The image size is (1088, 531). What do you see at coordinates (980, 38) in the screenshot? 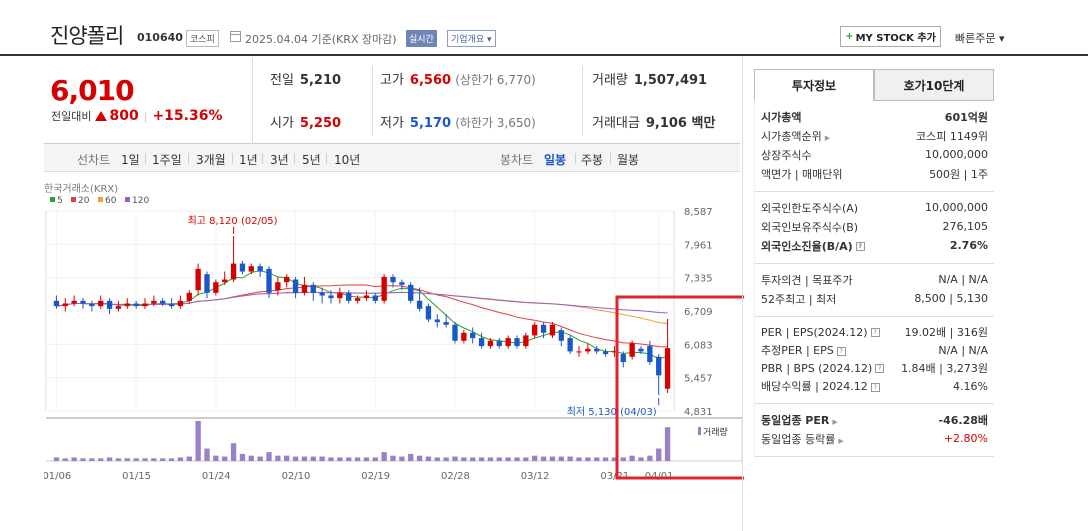
I see `quick-order-dropdown: 빠른주문 ▾` at bounding box center [980, 38].